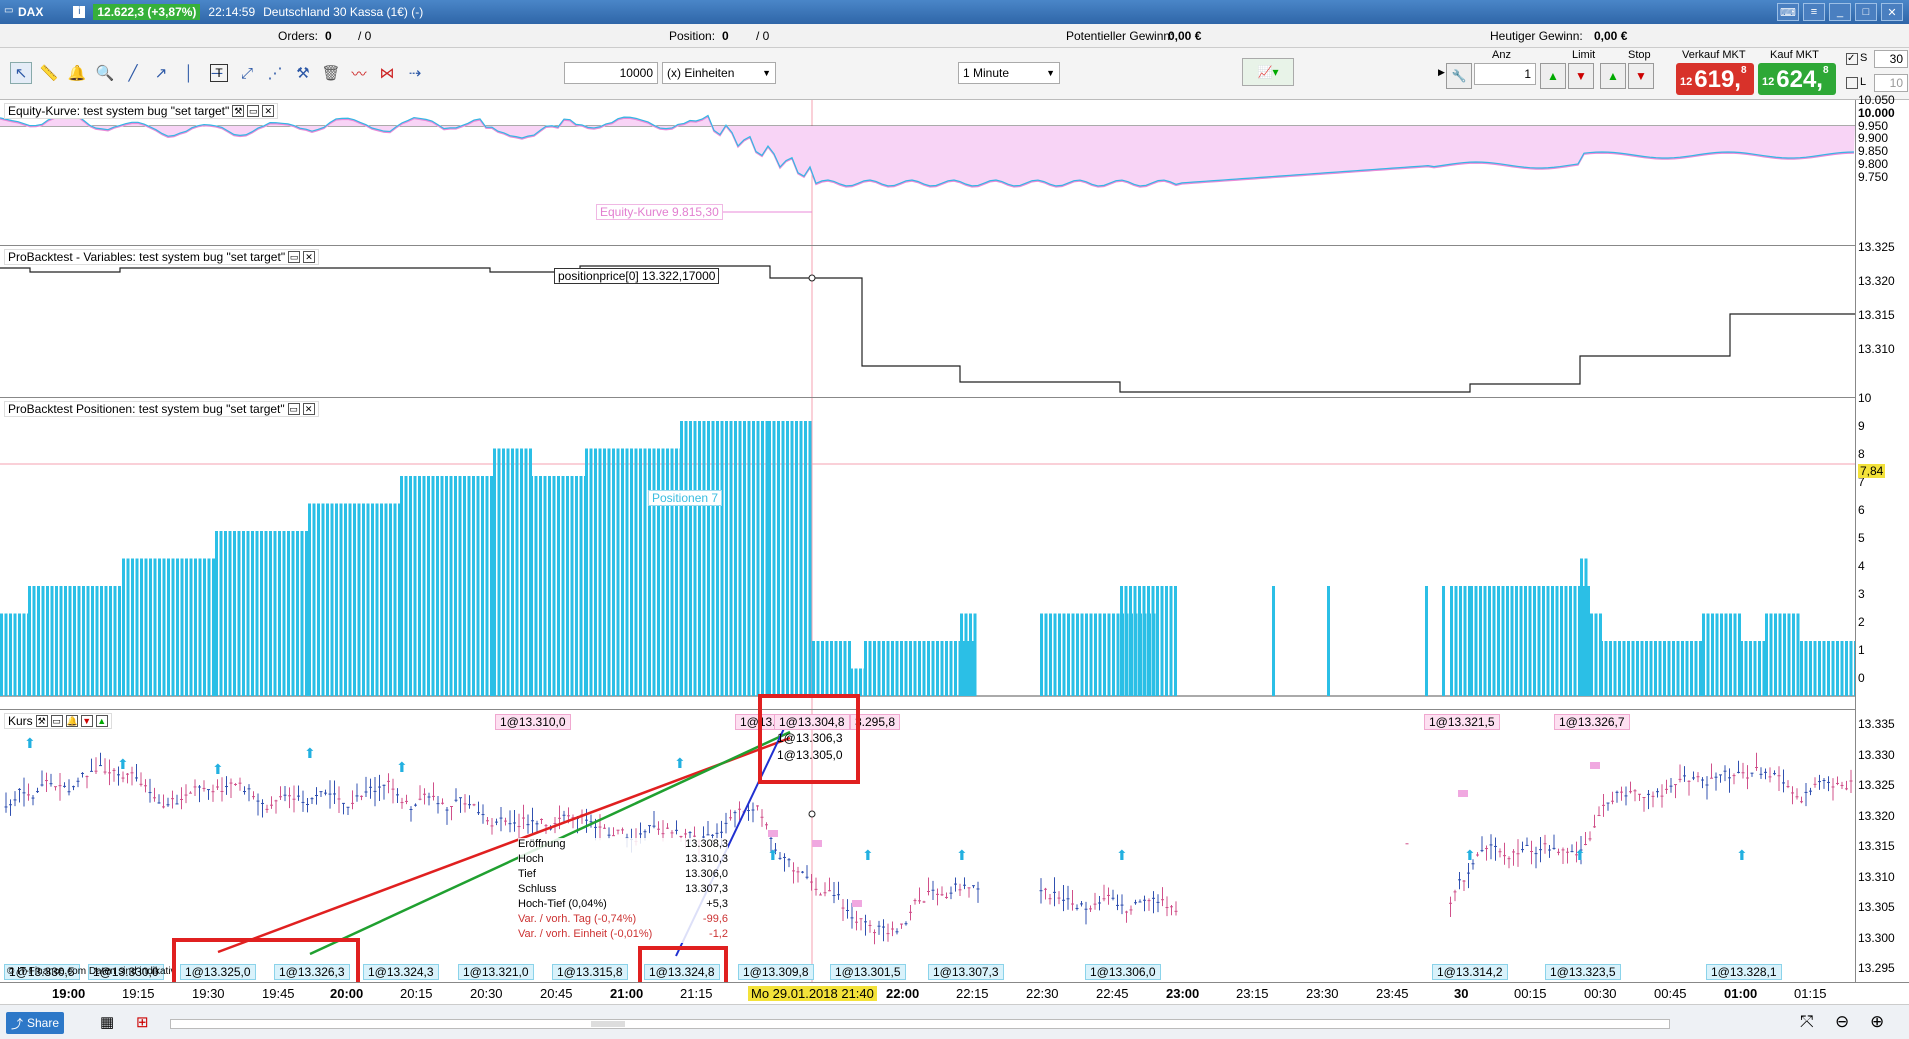 The height and width of the screenshot is (1039, 1909). Describe the element at coordinates (1892, 12) in the screenshot. I see `close-button: ✕` at that location.